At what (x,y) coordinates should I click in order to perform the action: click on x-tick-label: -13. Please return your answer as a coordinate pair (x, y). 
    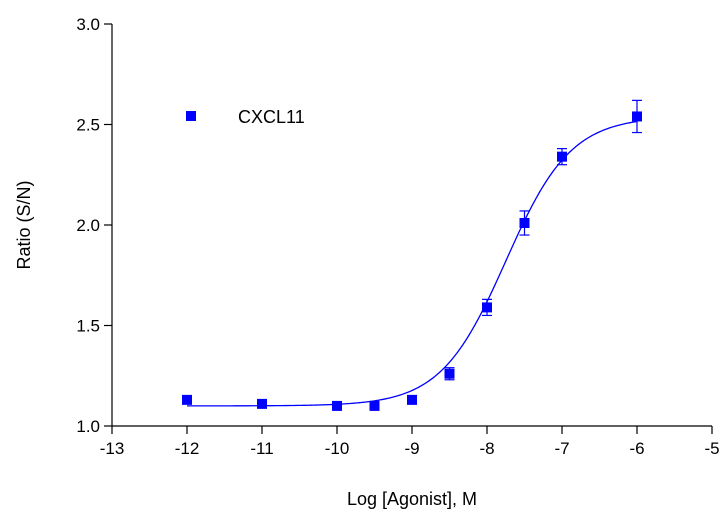
    Looking at the image, I should click on (112, 448).